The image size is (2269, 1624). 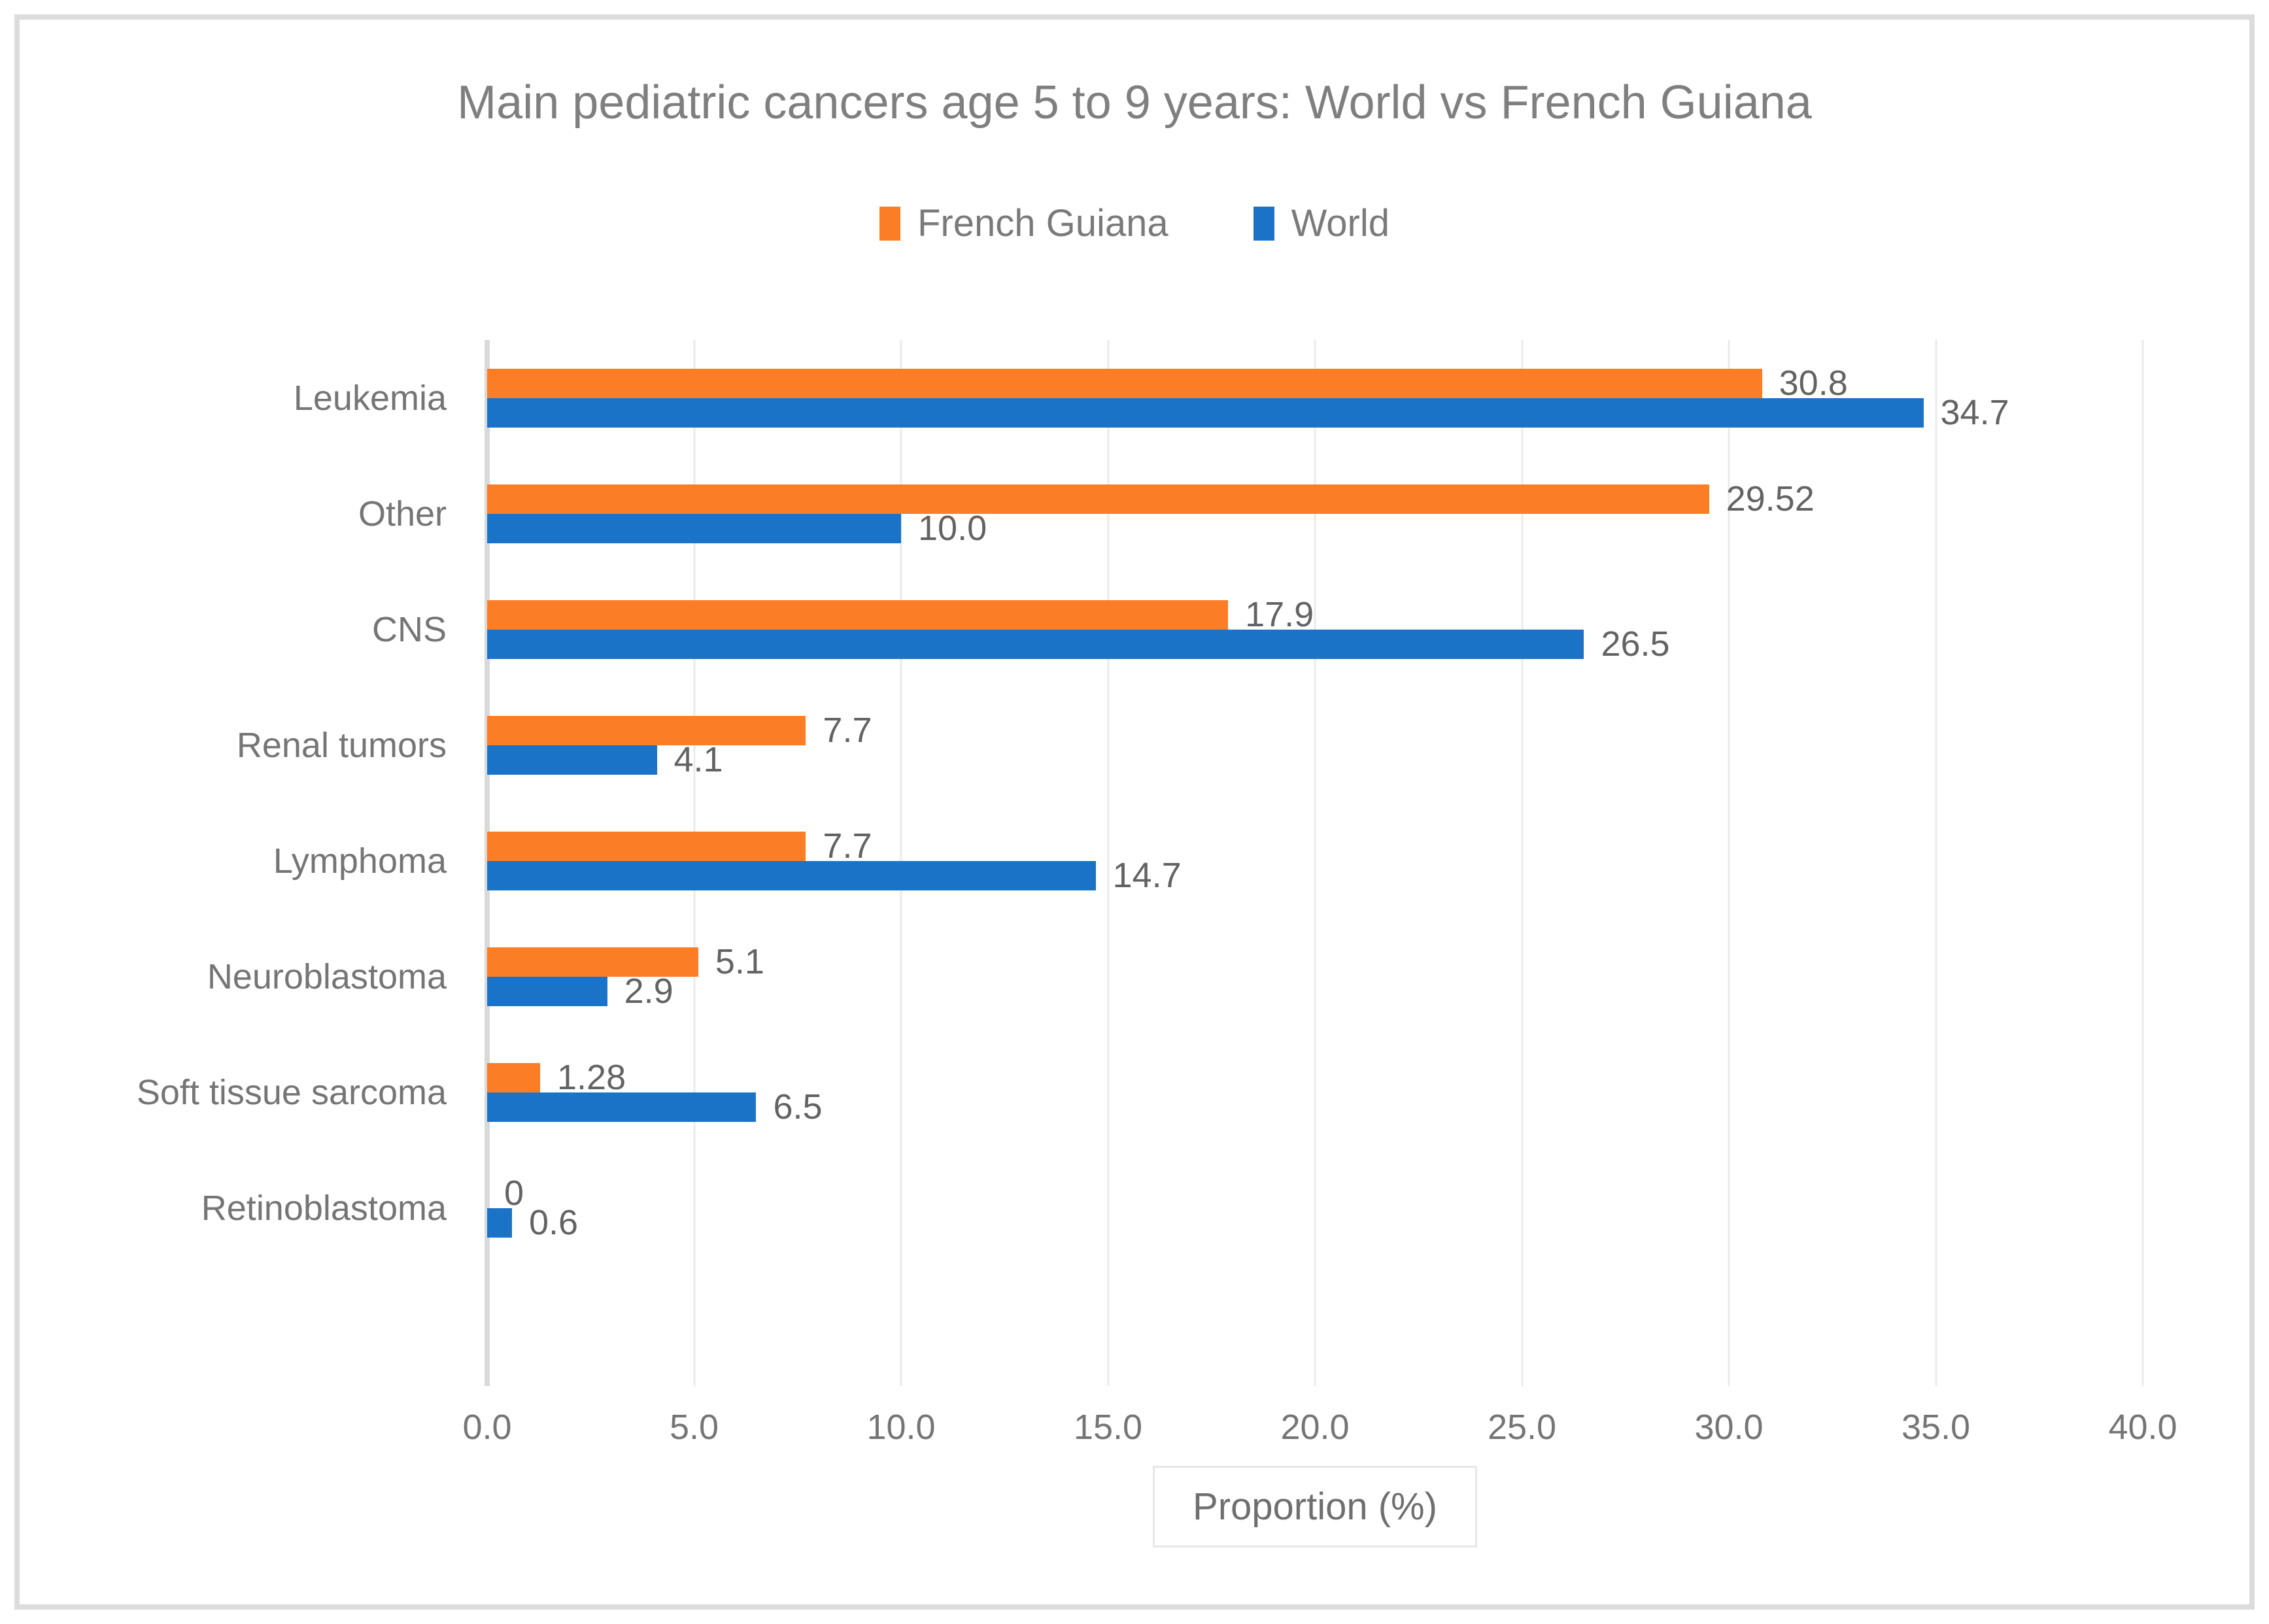 I want to click on legend: French Guiana World, so click(x=1134, y=223).